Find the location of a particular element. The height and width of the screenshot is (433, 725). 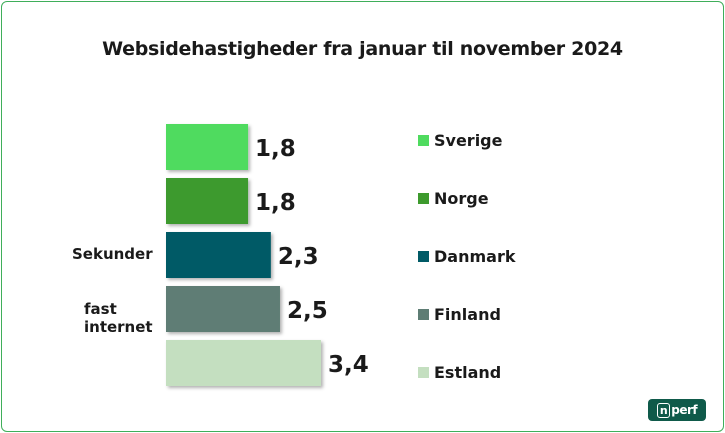

legend-item-finland: Finland is located at coordinates (459, 314).